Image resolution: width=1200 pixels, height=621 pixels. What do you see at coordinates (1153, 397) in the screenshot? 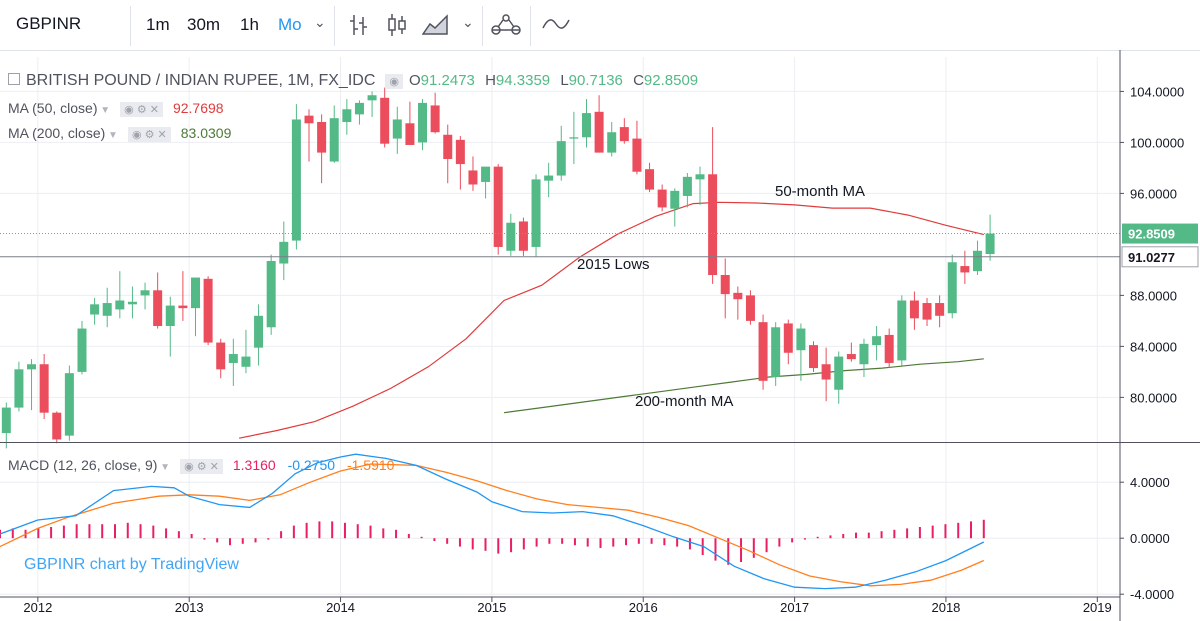
I see `price-tick-label: 80.0000` at bounding box center [1153, 397].